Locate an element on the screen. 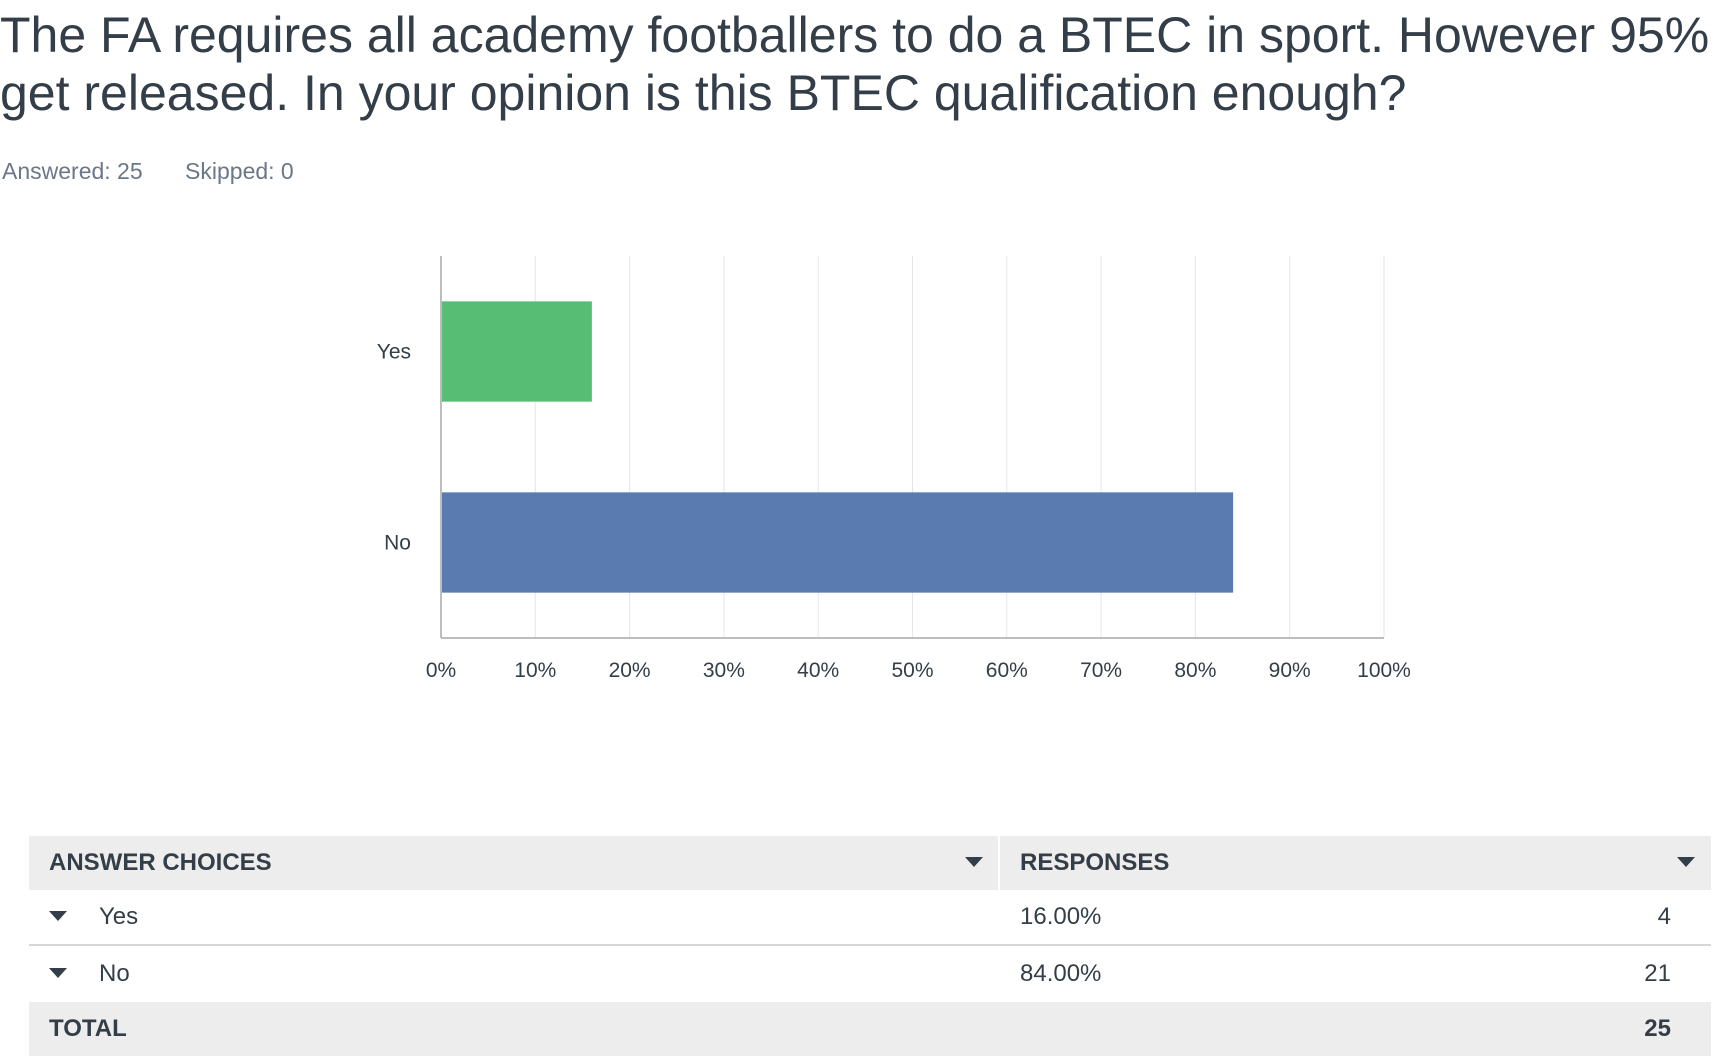 The width and height of the screenshot is (1727, 1060). choice-cell: No is located at coordinates (513, 974).